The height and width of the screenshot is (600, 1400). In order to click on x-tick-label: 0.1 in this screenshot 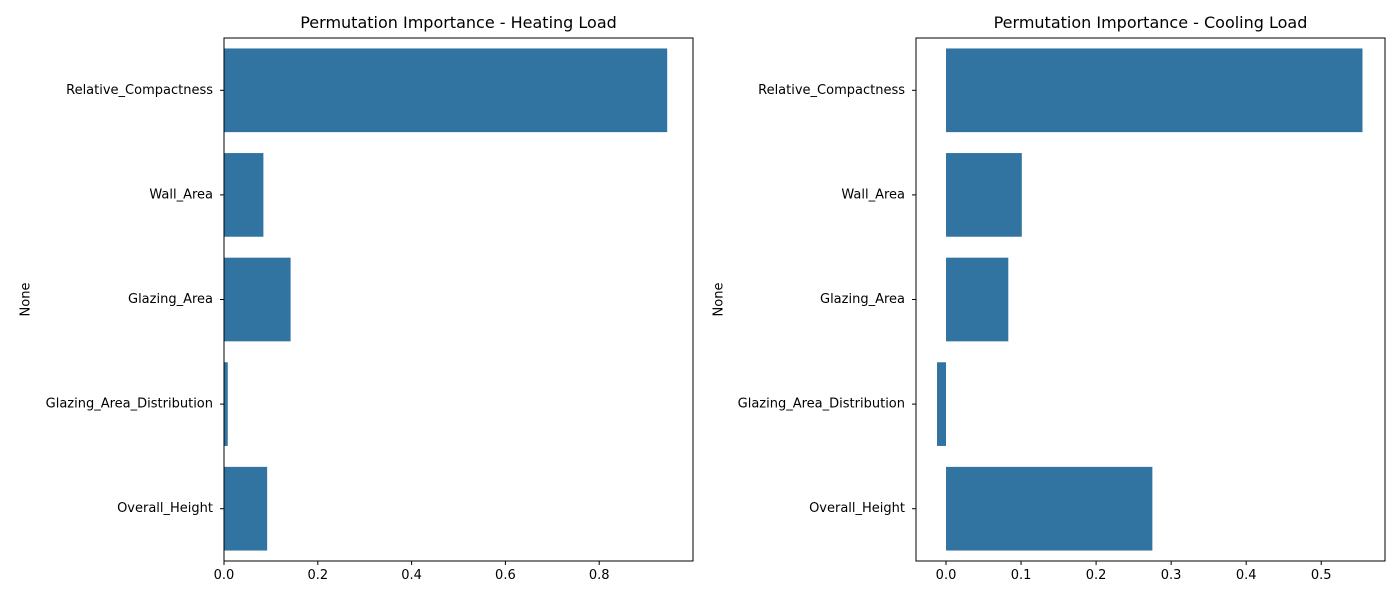, I will do `click(1021, 575)`.